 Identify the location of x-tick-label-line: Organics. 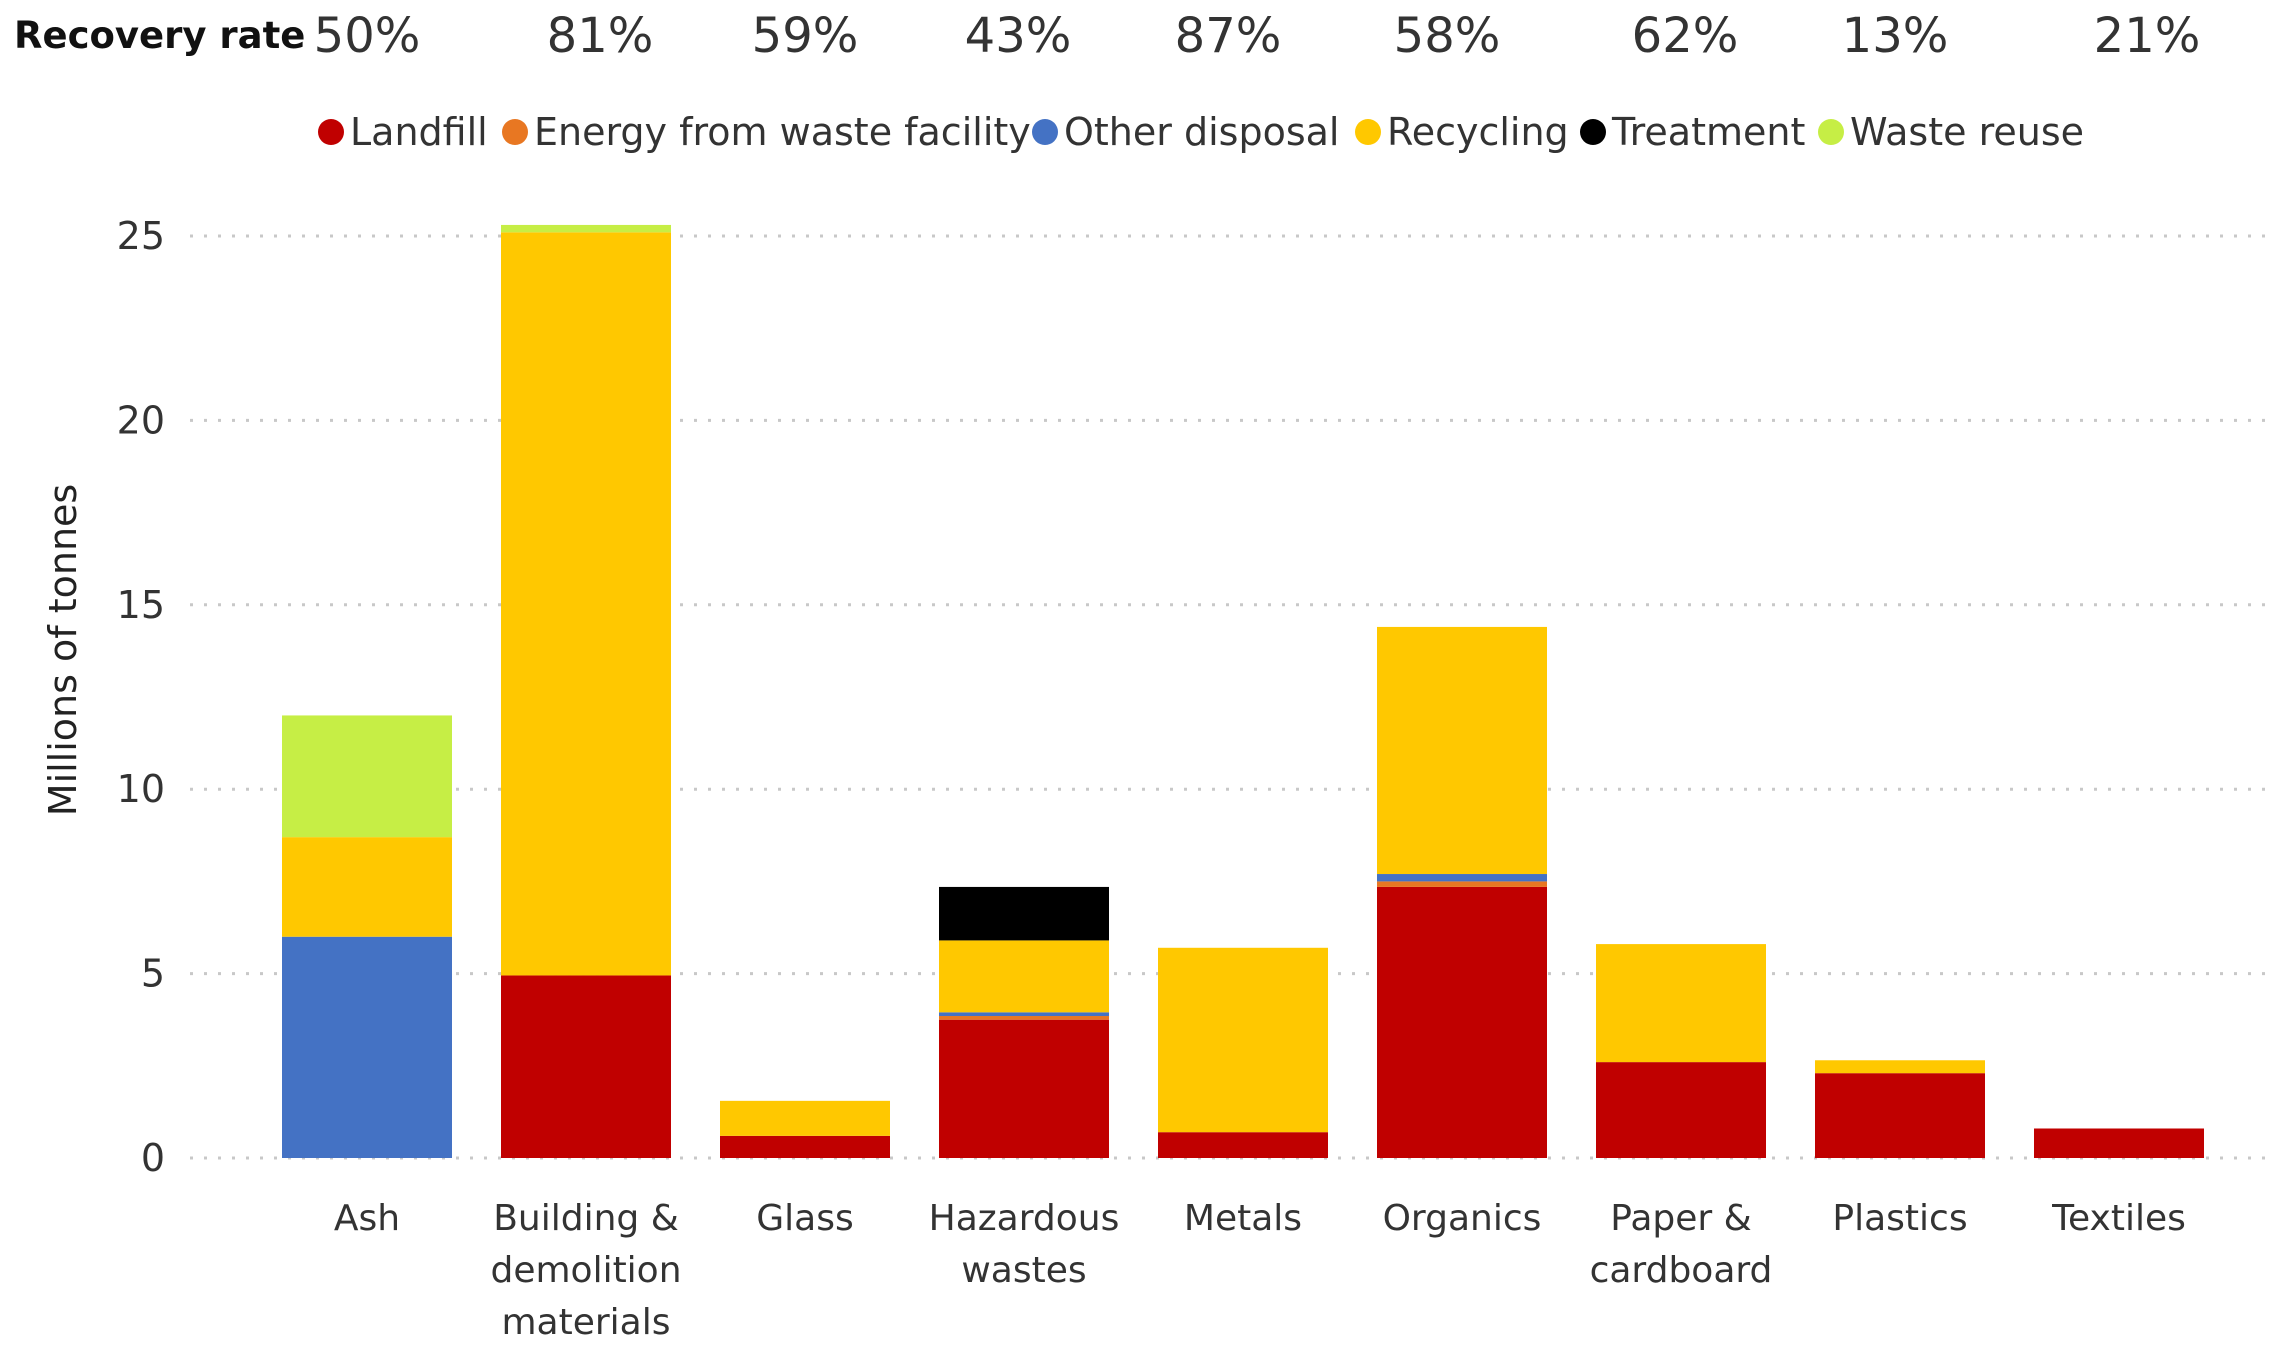
(1462, 1218).